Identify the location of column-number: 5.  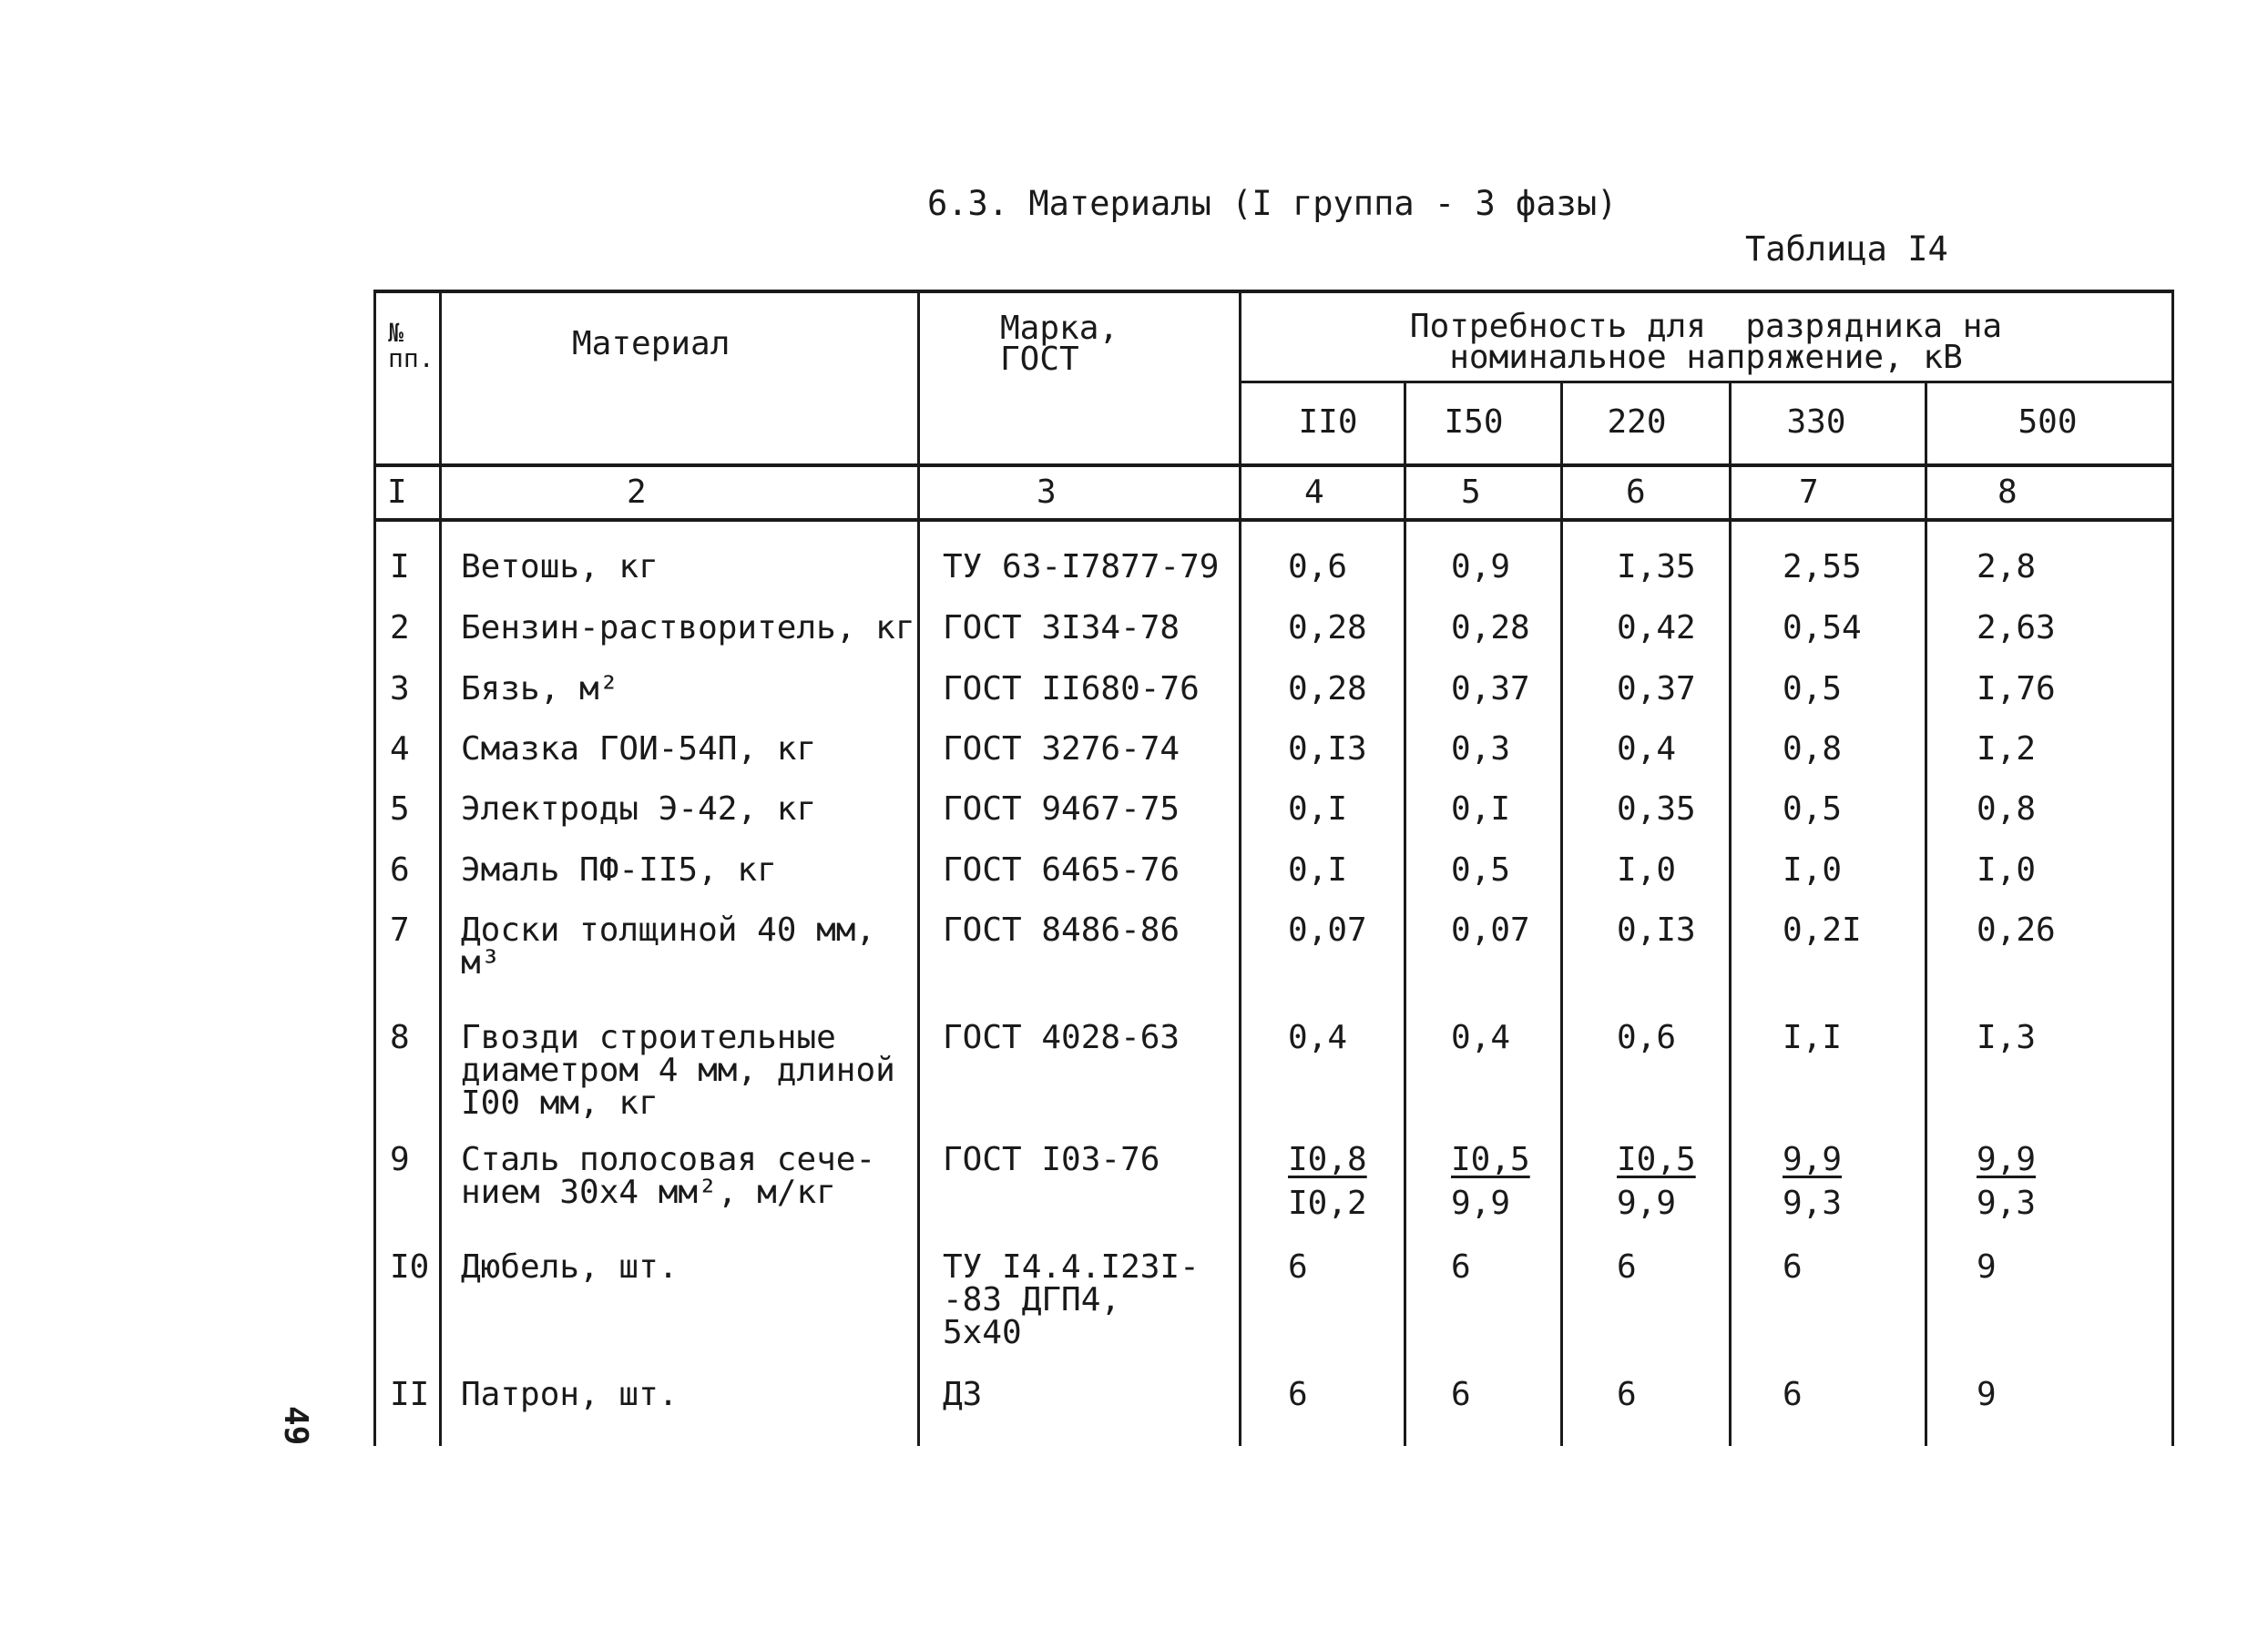
(1471, 492).